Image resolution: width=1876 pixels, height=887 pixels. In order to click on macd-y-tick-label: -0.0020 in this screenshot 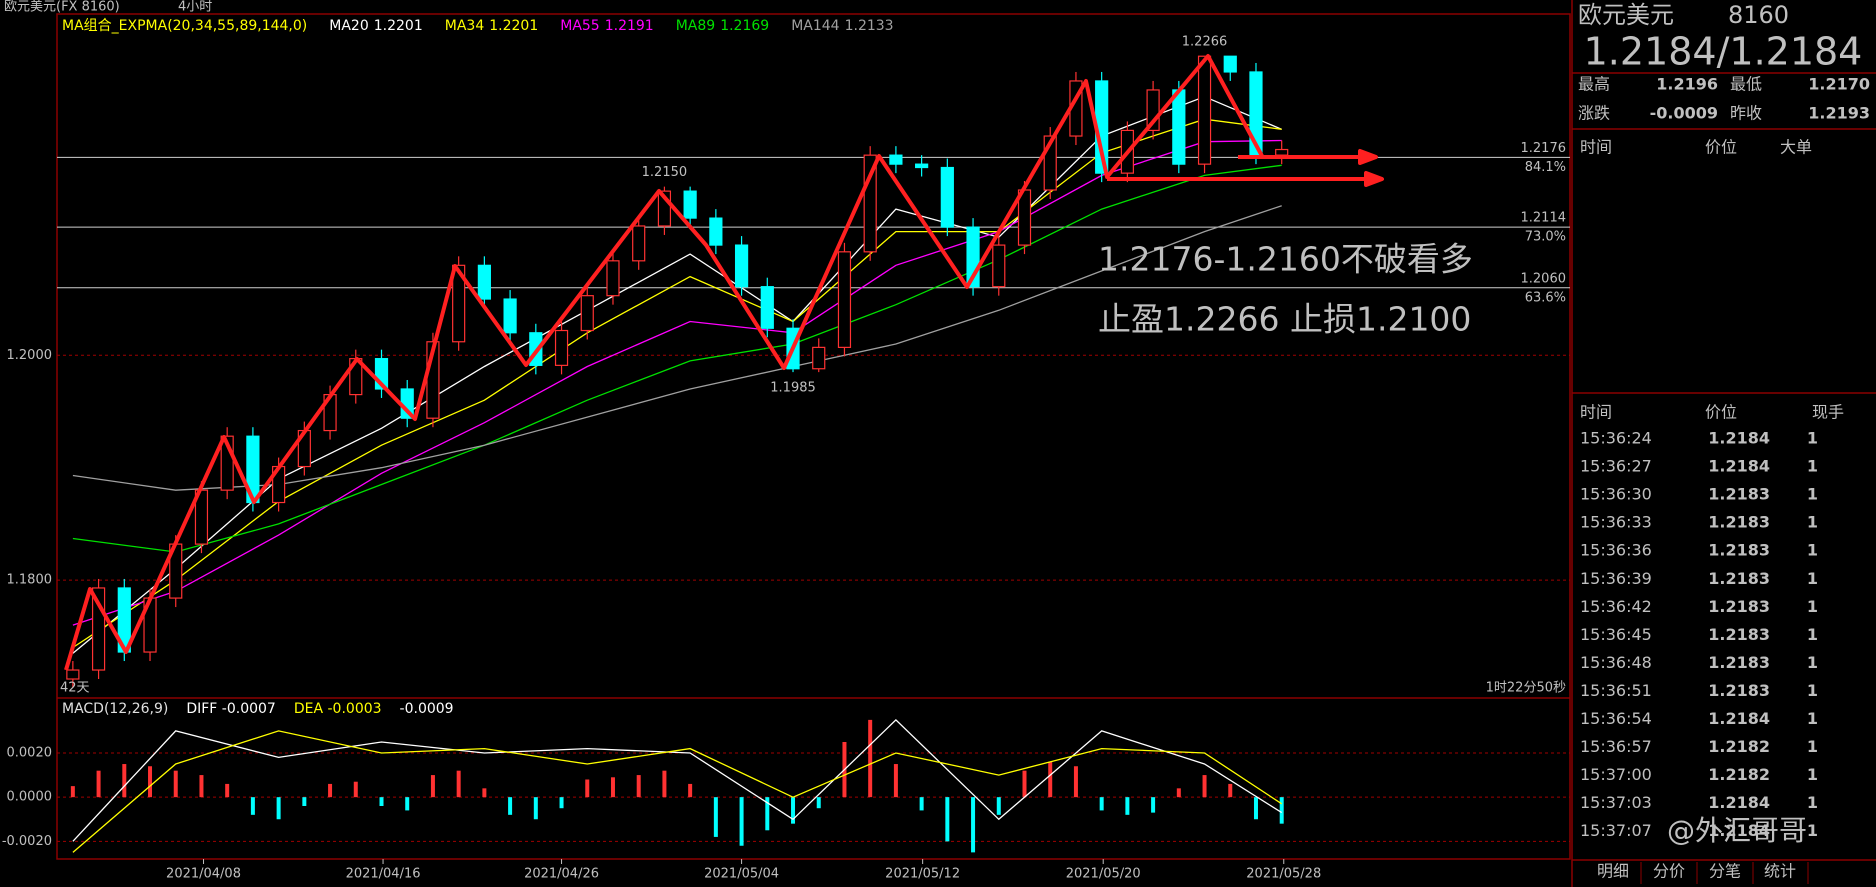, I will do `click(27, 841)`.